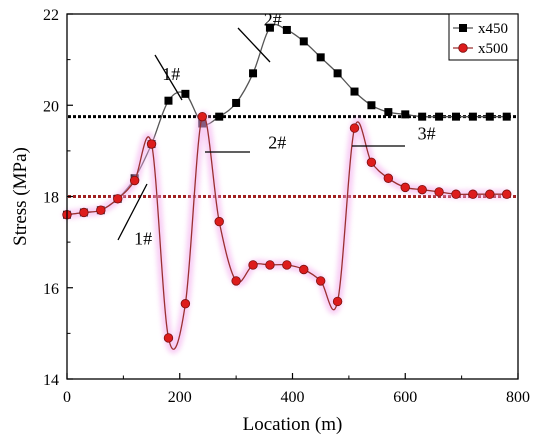  Describe the element at coordinates (51, 289) in the screenshot. I see `y-tick-label-16: 16` at that location.